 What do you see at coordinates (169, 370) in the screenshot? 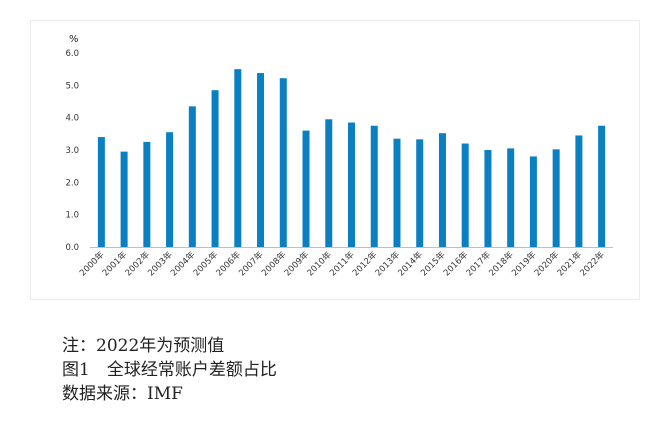
I see `figure-title: 图1 全球经常账户差额占比` at bounding box center [169, 370].